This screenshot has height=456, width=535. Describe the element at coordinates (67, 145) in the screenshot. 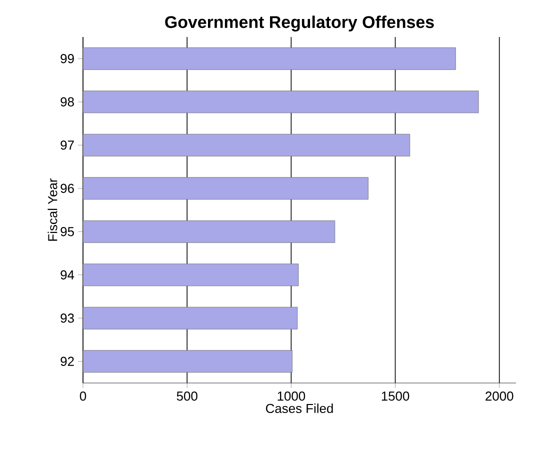

I see `y-tick-label: 97` at that location.